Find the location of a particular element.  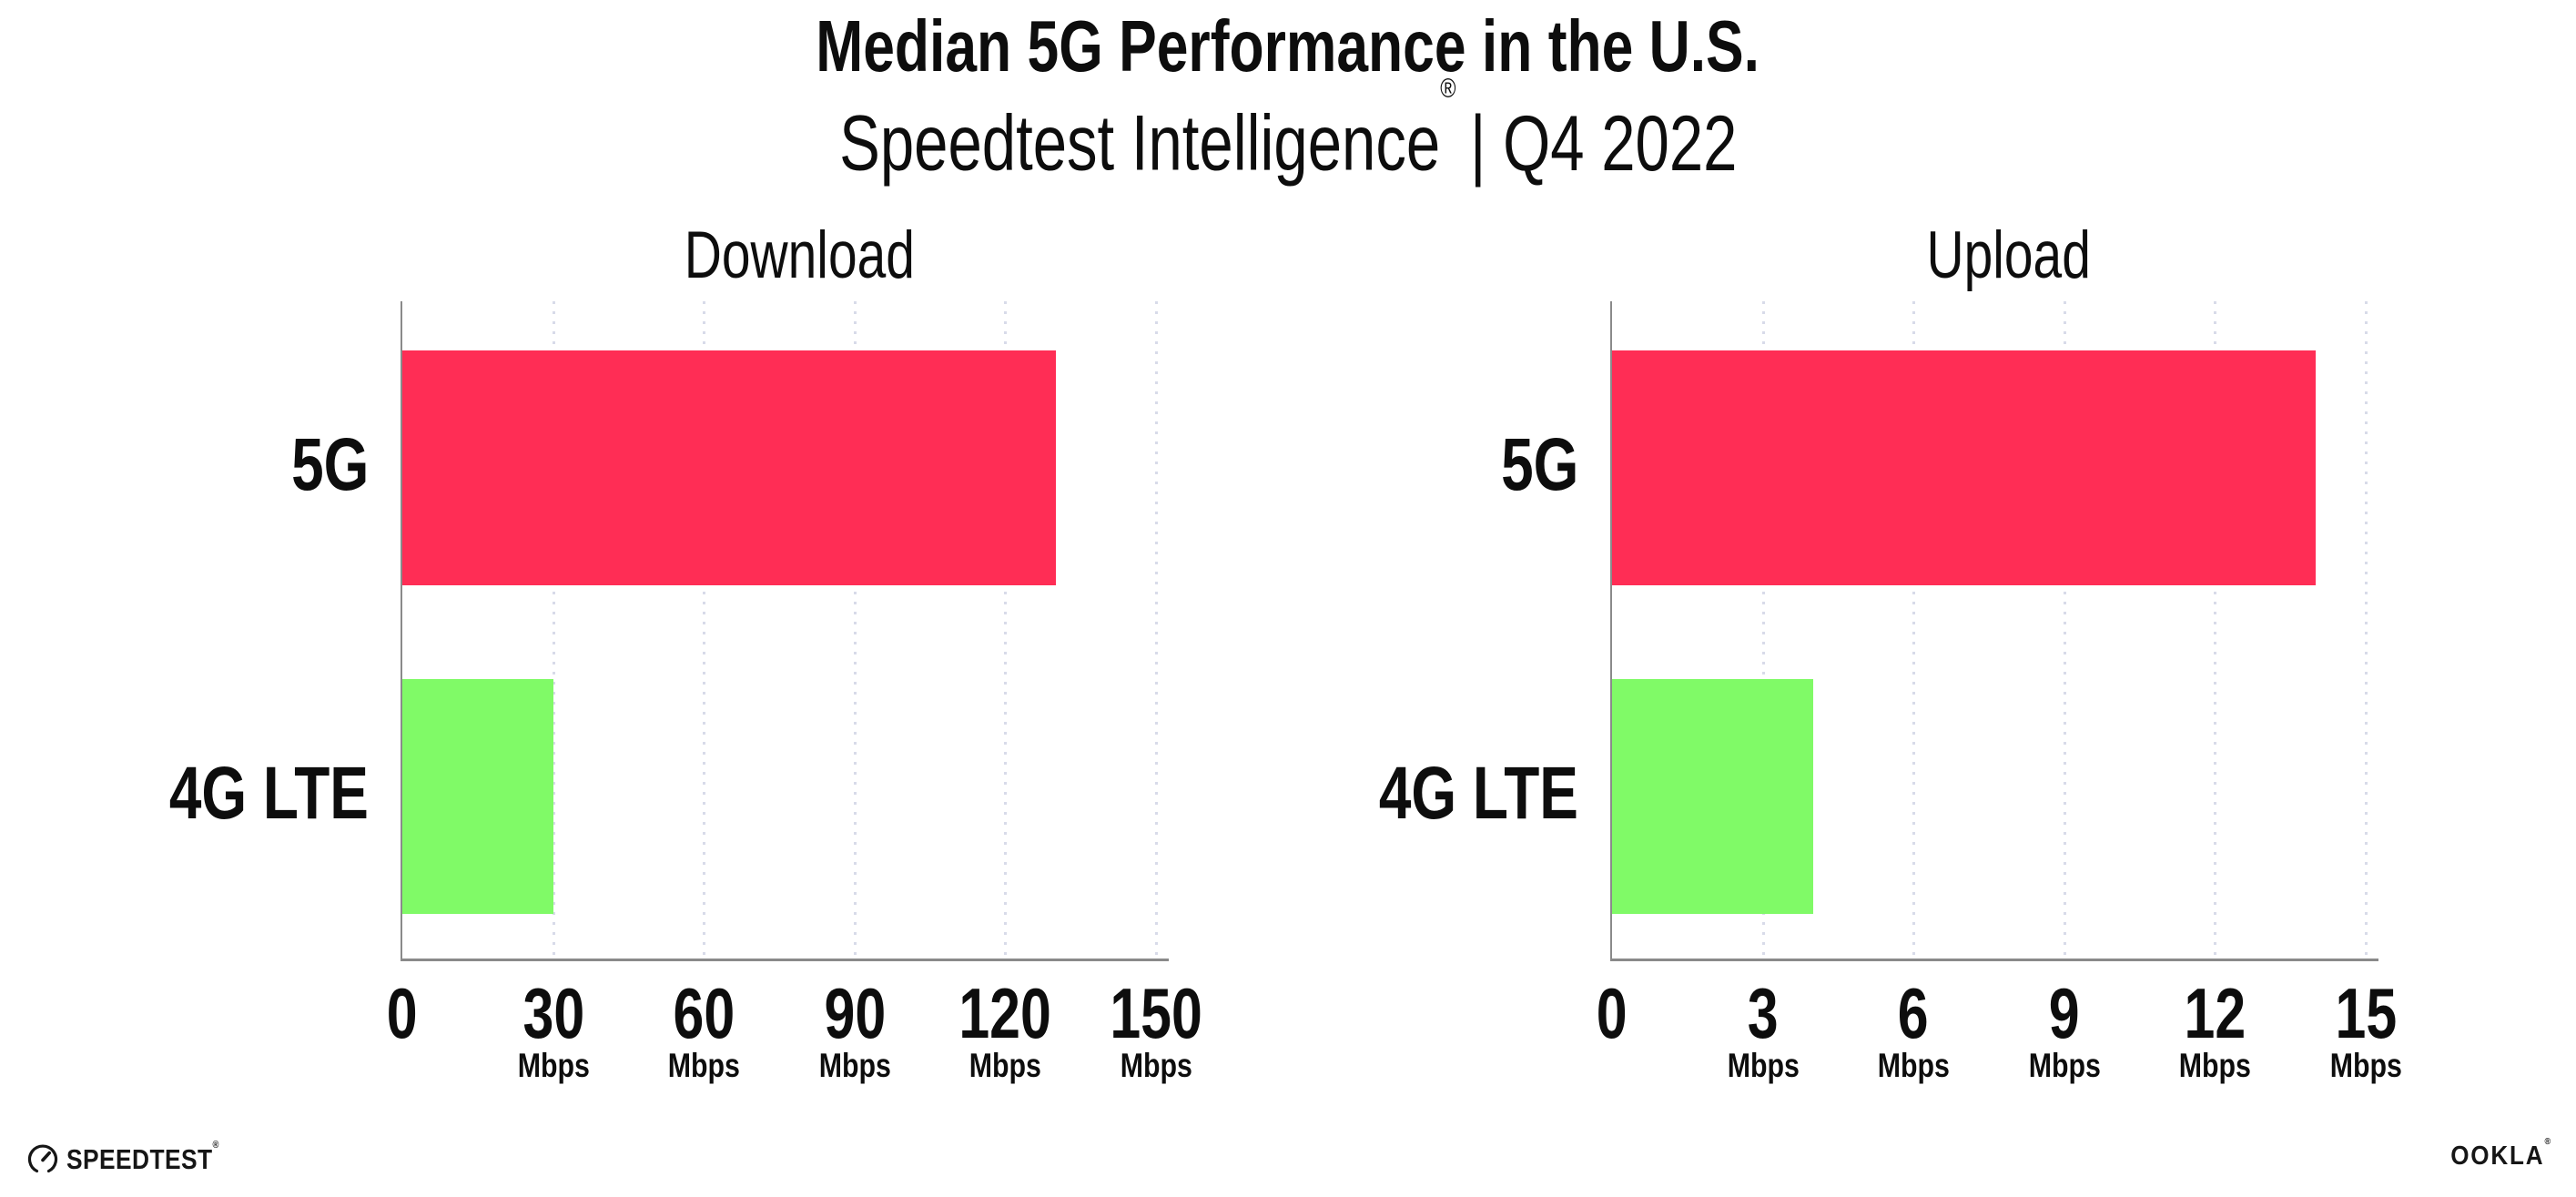

download-chart-title-text: Download is located at coordinates (799, 255).